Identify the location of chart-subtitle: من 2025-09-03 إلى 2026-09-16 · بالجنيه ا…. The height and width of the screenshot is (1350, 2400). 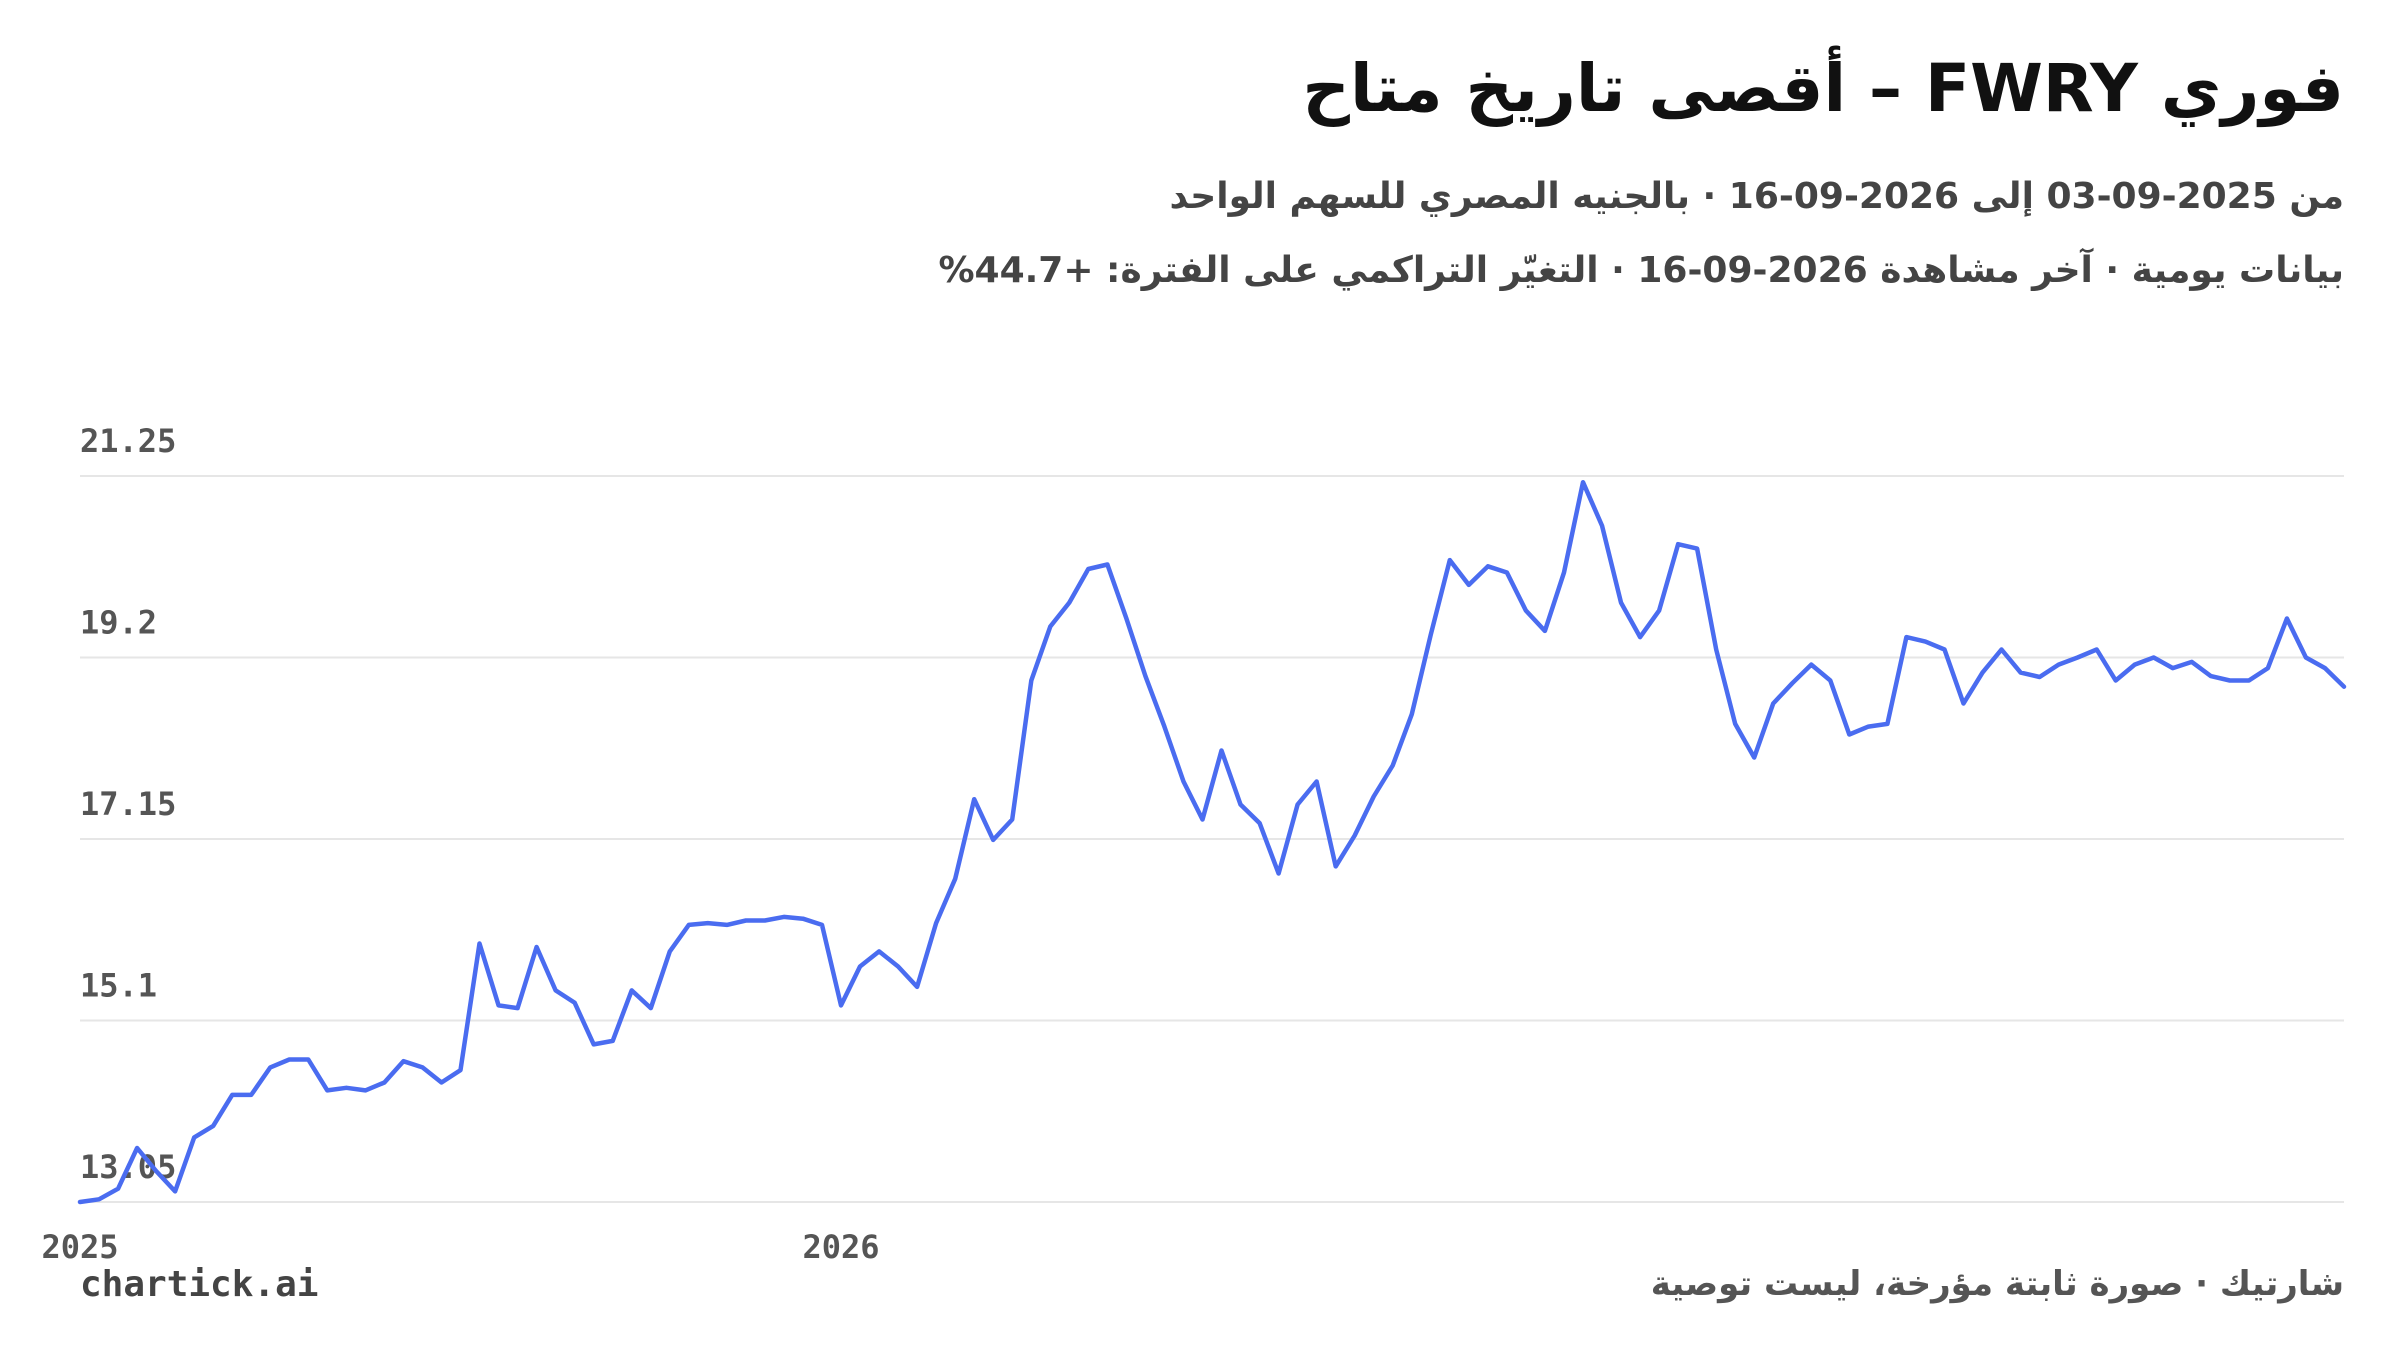
(1757, 196).